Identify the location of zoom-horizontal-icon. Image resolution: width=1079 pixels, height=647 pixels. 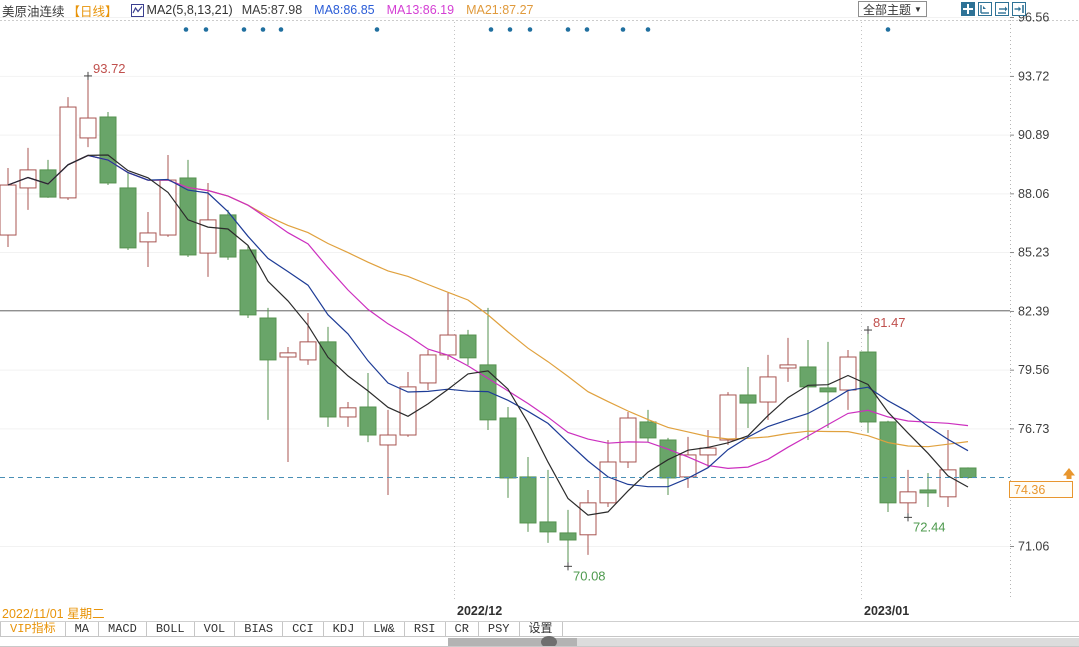
(984, 9).